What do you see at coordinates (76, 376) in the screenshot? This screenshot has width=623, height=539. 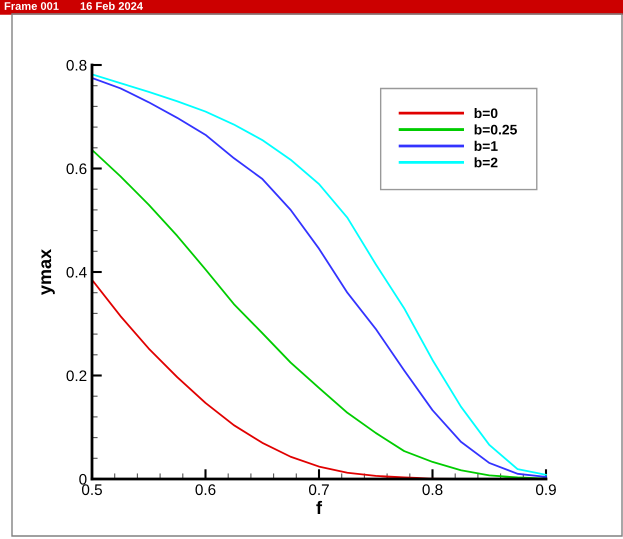 I see `y-tick-label: 0.2` at bounding box center [76, 376].